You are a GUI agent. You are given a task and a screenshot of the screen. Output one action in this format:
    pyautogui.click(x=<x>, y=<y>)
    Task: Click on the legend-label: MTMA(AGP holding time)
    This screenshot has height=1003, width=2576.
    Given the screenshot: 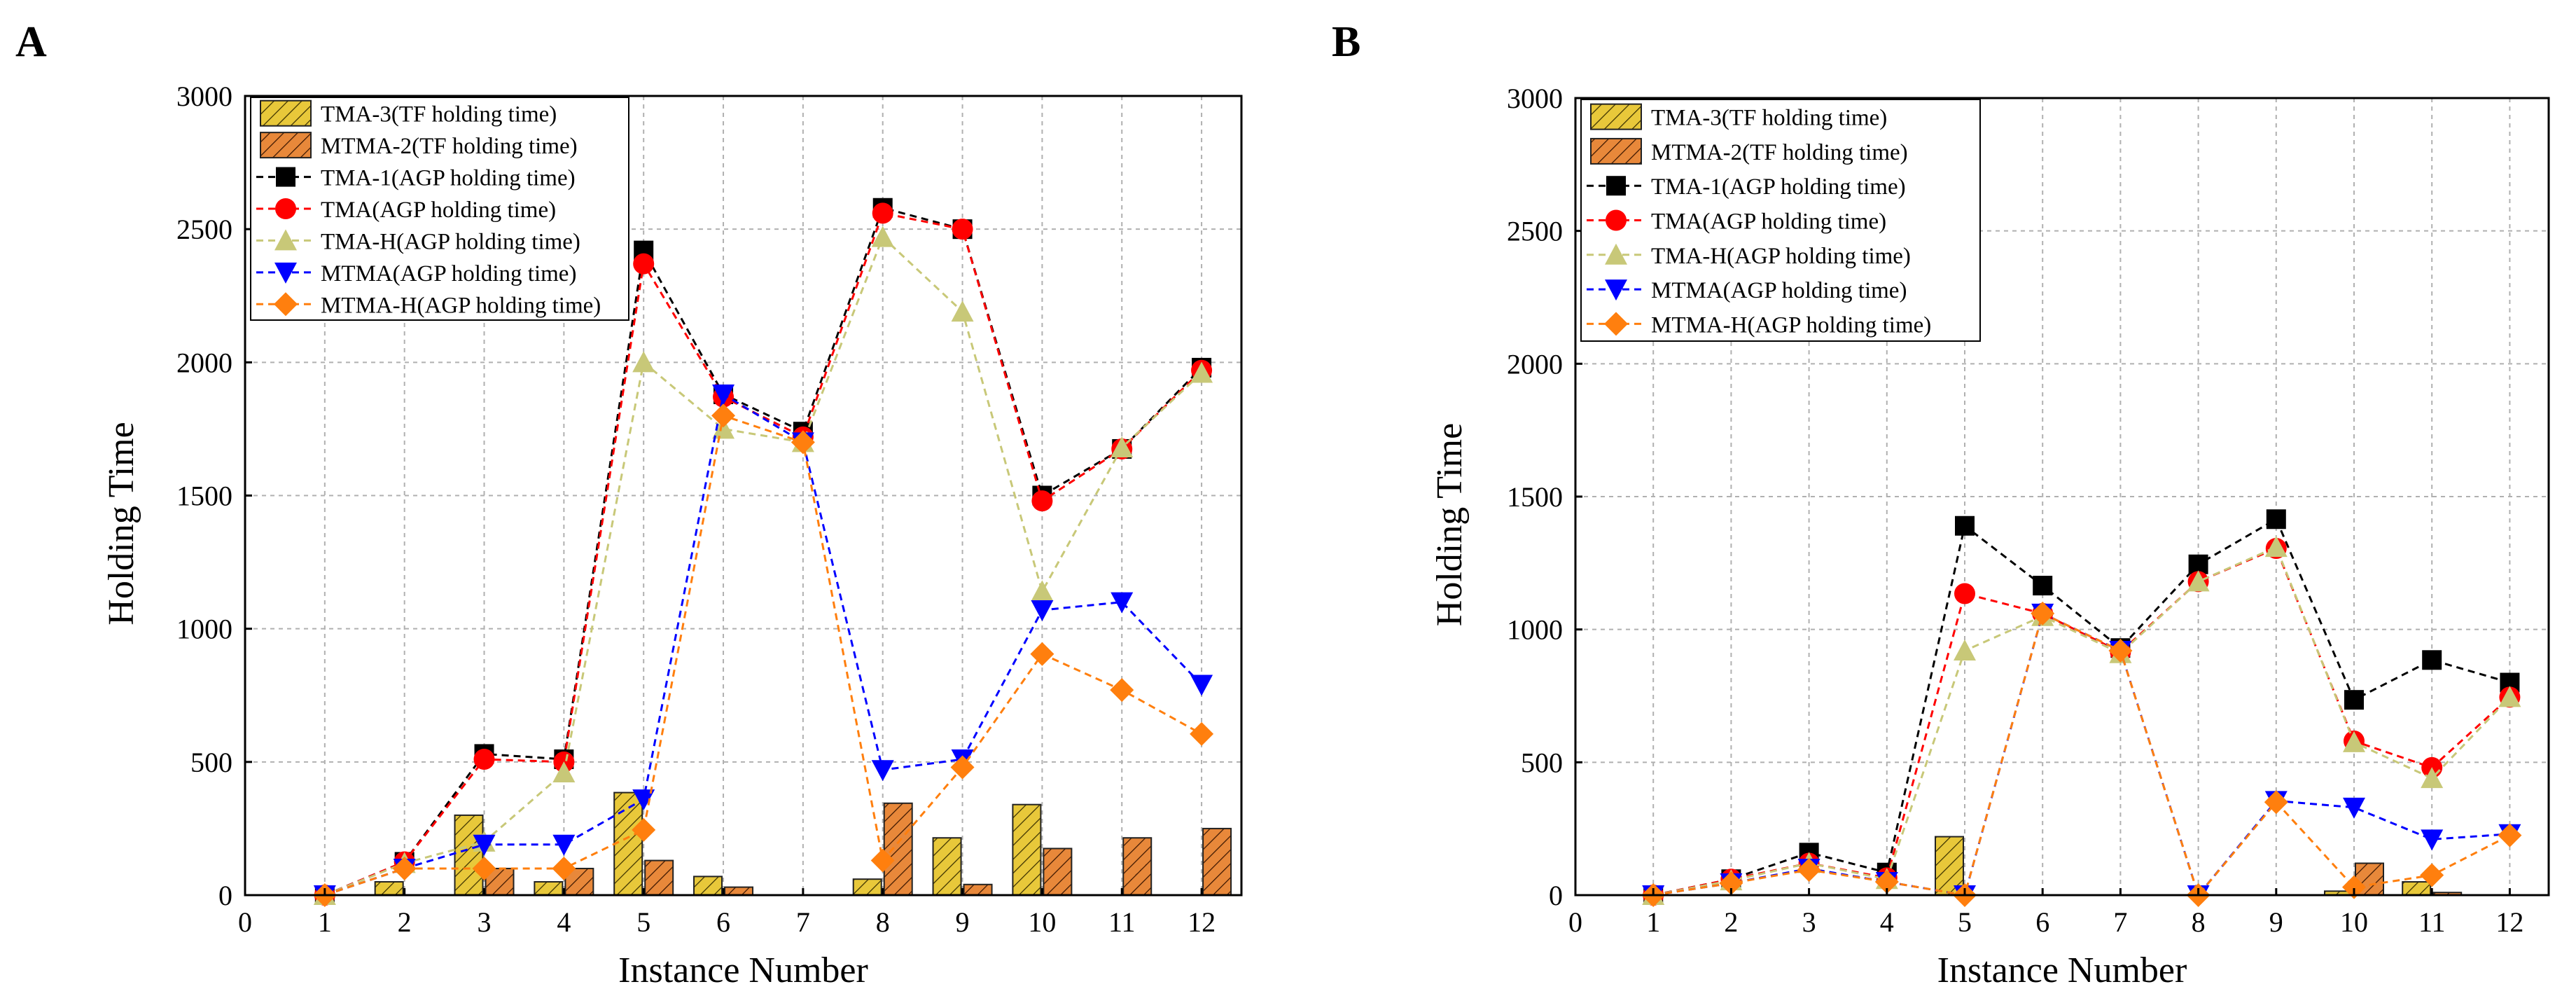 What is the action you would take?
    pyautogui.click(x=1779, y=290)
    